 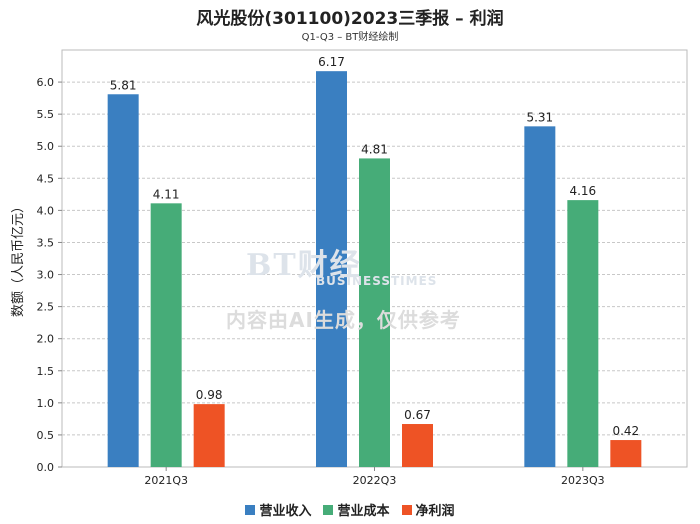 What do you see at coordinates (209, 395) in the screenshot?
I see `data-label: 0.98` at bounding box center [209, 395].